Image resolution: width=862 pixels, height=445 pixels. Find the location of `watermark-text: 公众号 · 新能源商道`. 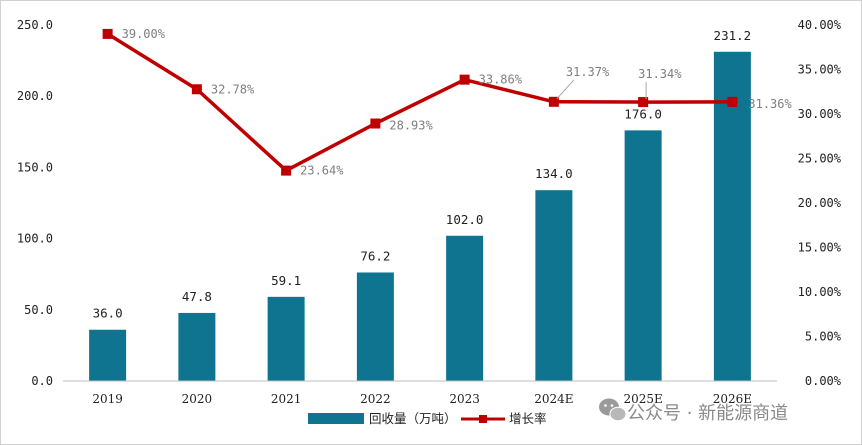

watermark-text: 公众号 · 新能源商道 is located at coordinates (707, 413).